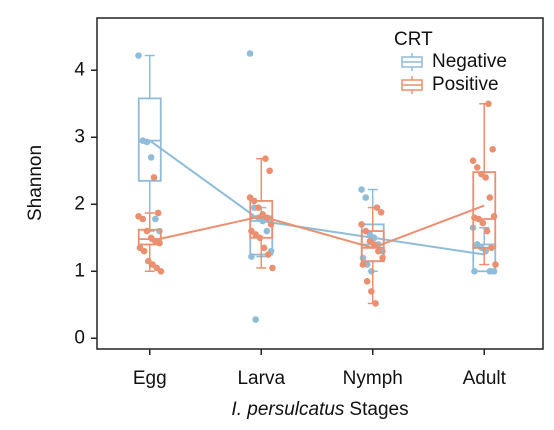  Describe the element at coordinates (35, 183) in the screenshot. I see `y-axis-label: Shannon` at that location.